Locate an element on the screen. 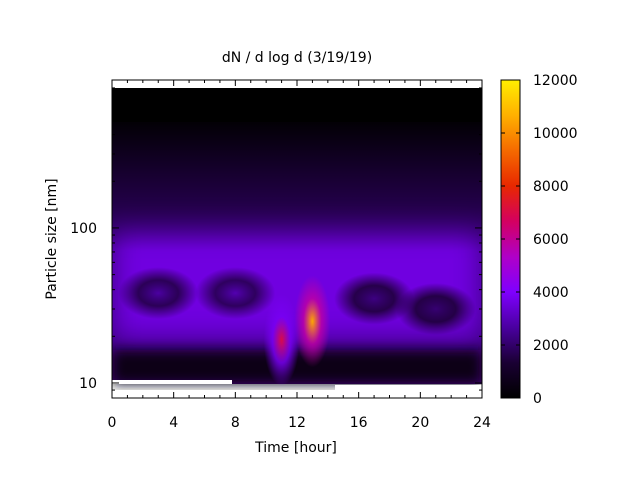  colorbar-tick-label: 12000 is located at coordinates (555, 81).